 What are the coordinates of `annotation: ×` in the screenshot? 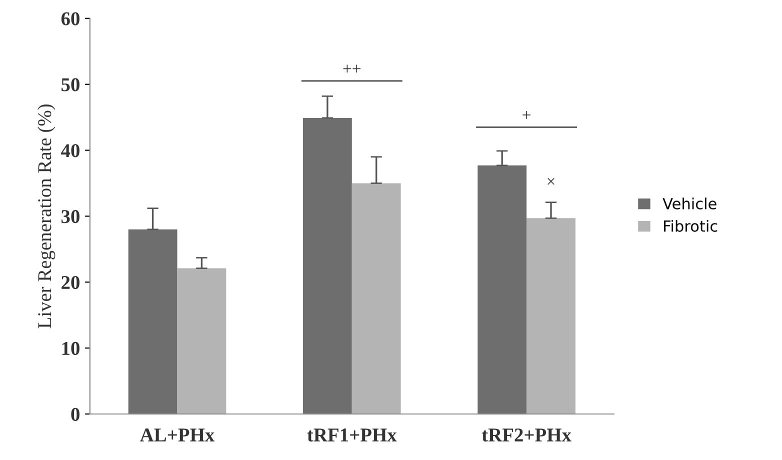 It's located at (551, 181).